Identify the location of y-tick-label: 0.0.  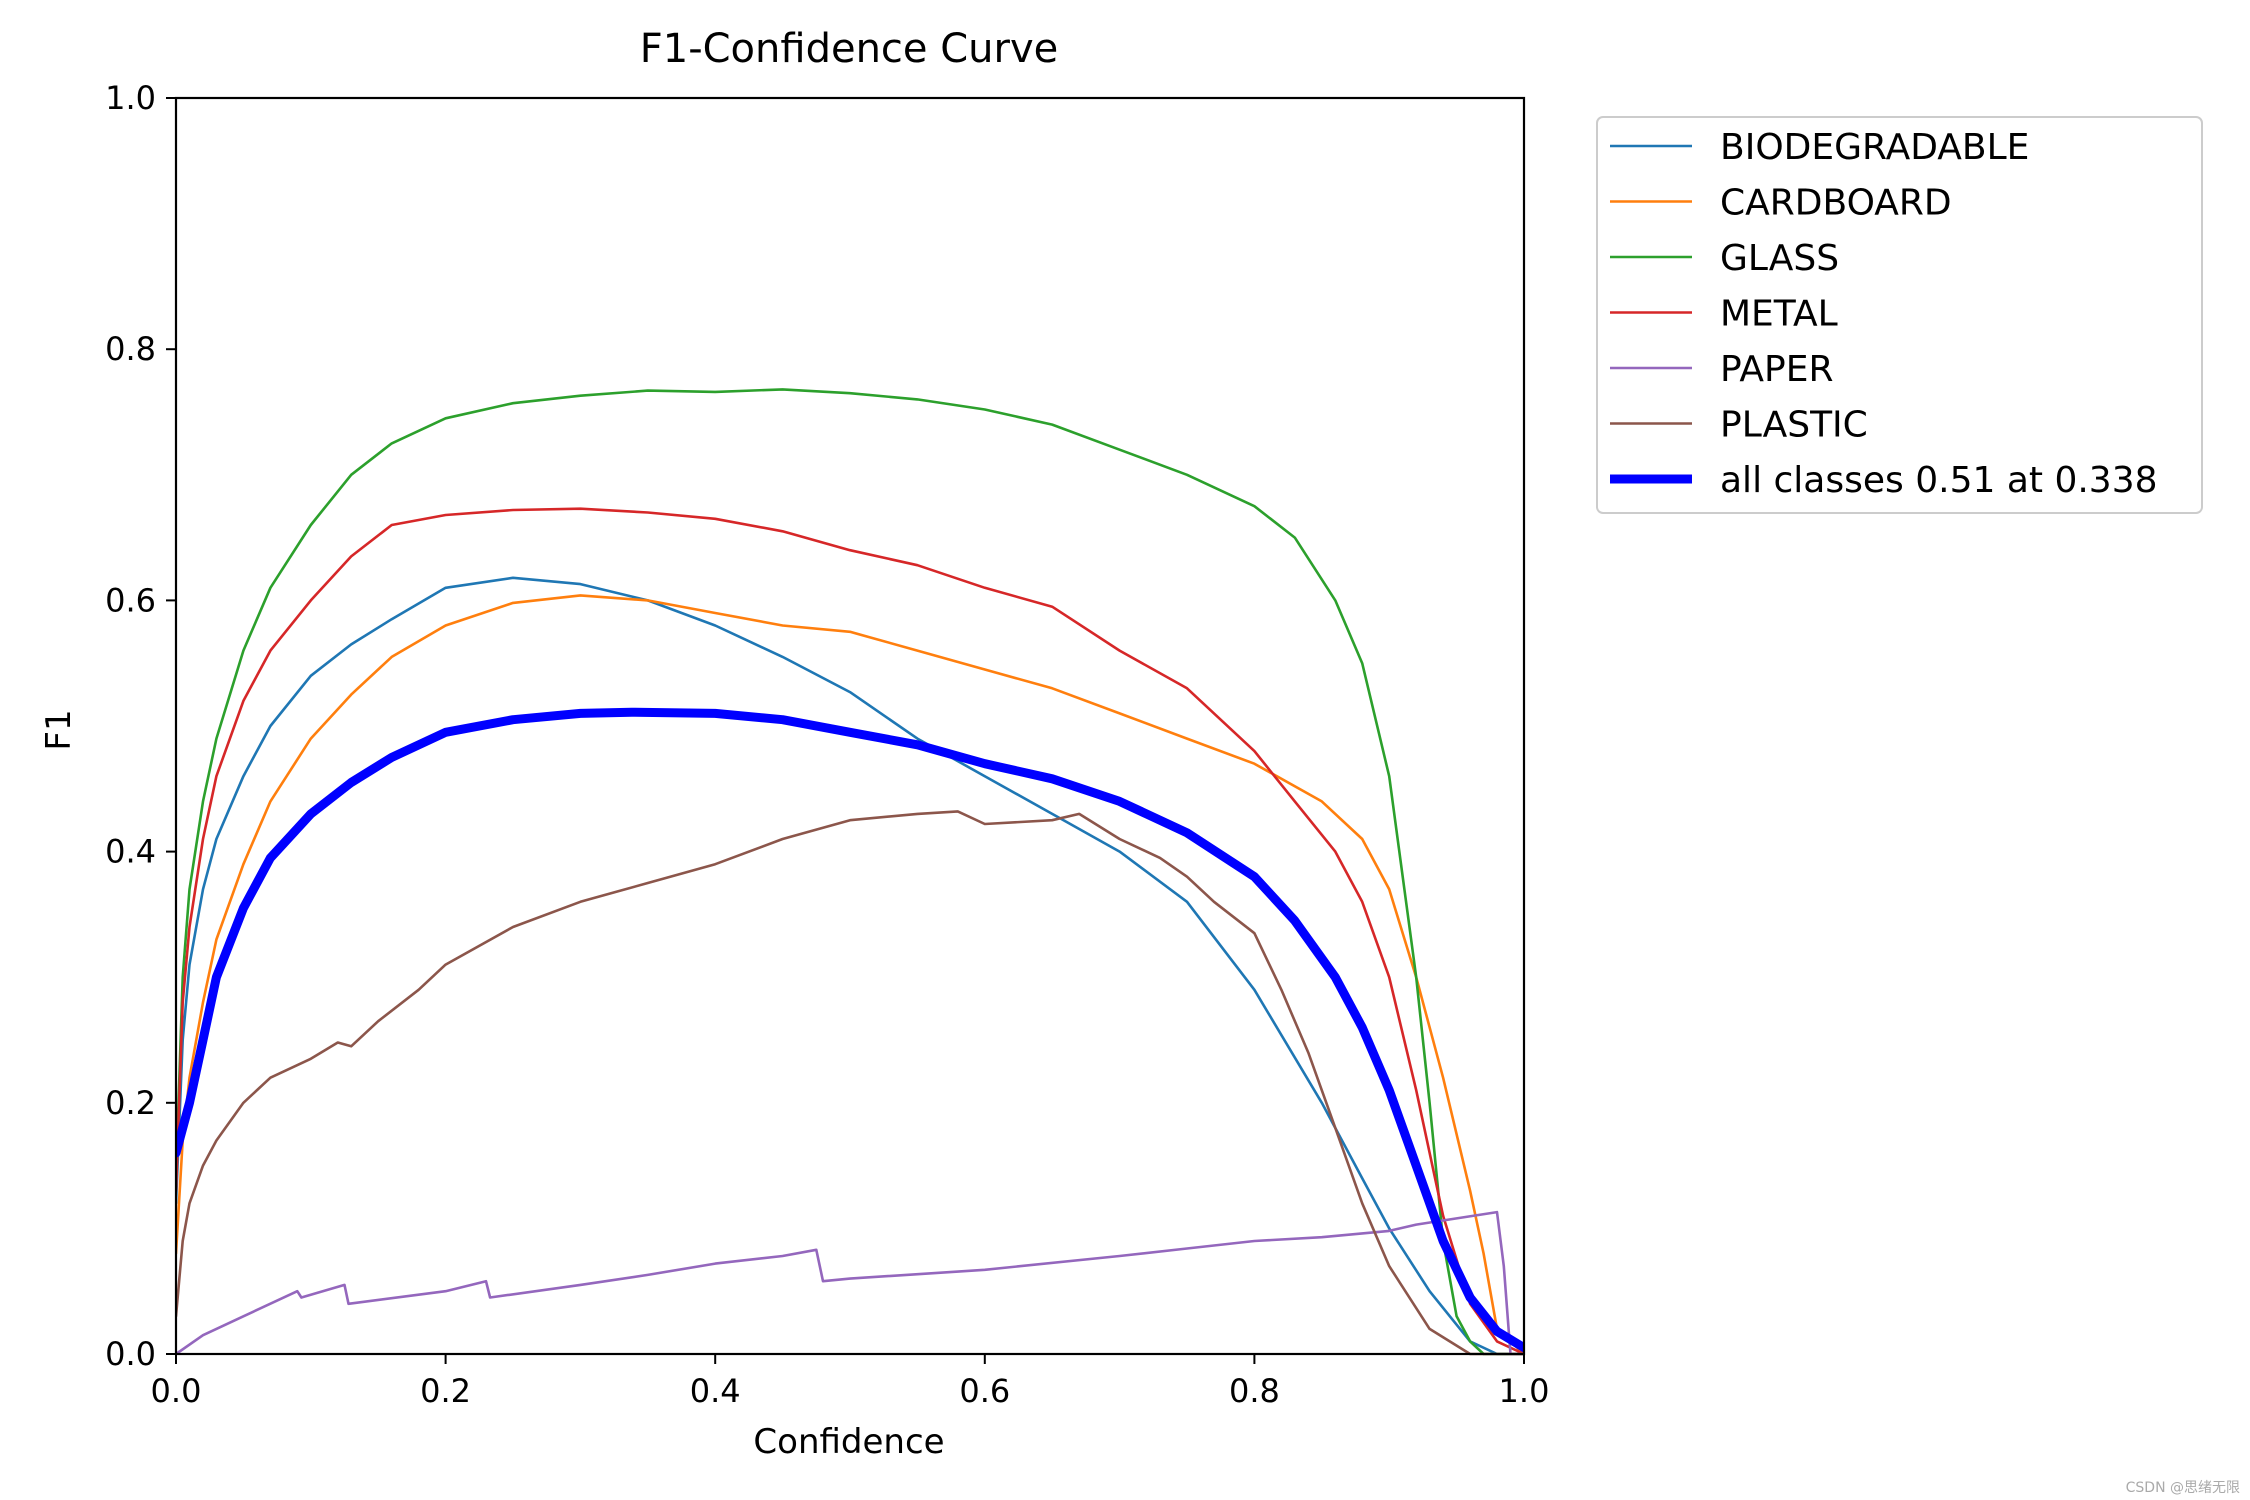
(130, 1354).